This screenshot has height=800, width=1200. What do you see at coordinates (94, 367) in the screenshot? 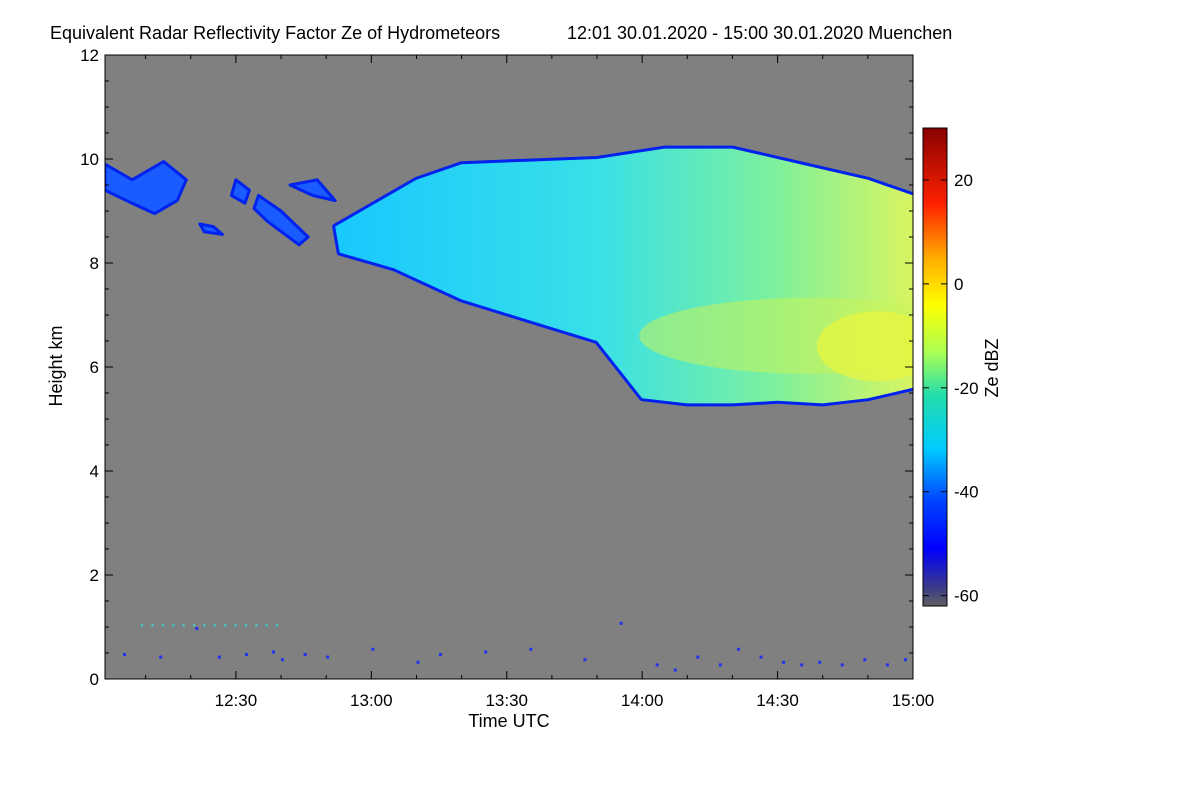
I see `y-tick-label: 6` at bounding box center [94, 367].